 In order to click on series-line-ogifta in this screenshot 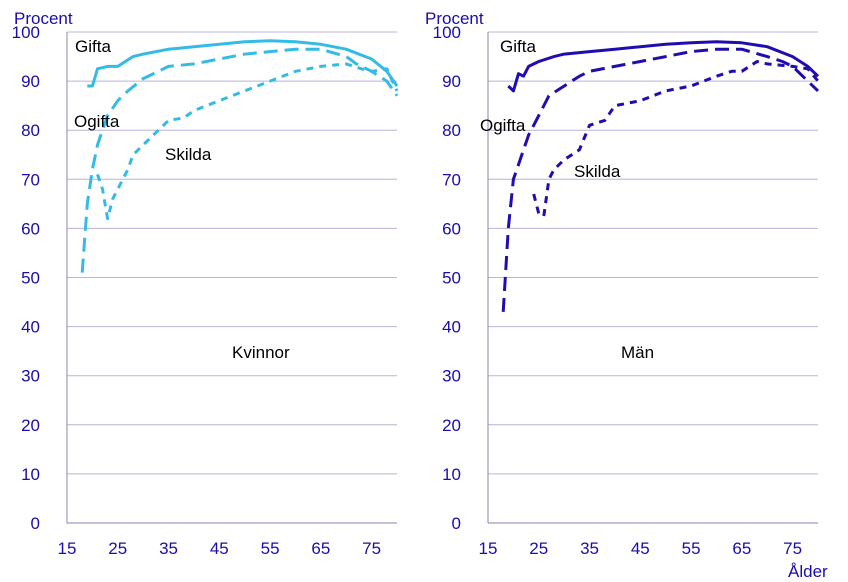, I will do `click(239, 160)`.